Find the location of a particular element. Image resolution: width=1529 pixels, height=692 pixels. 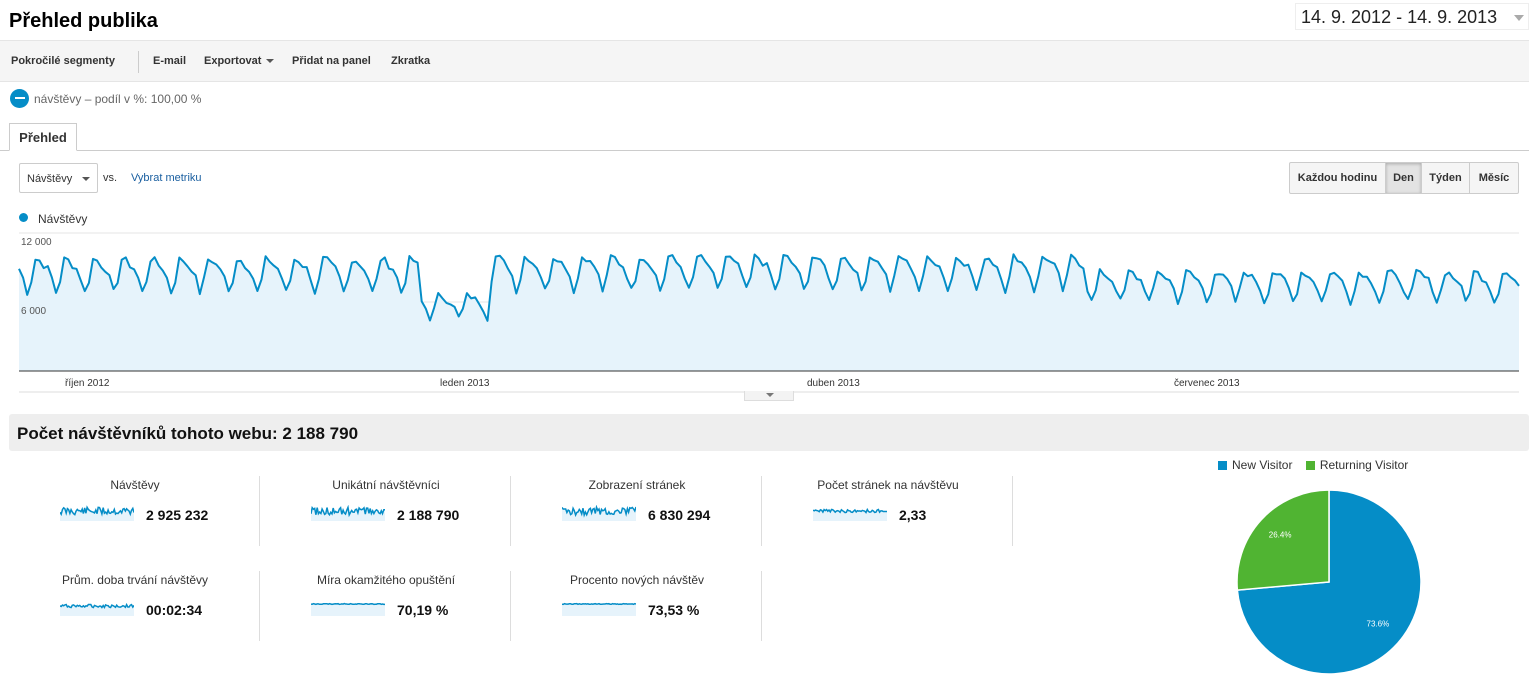

metric-value: 2 925 232 is located at coordinates (177, 515).